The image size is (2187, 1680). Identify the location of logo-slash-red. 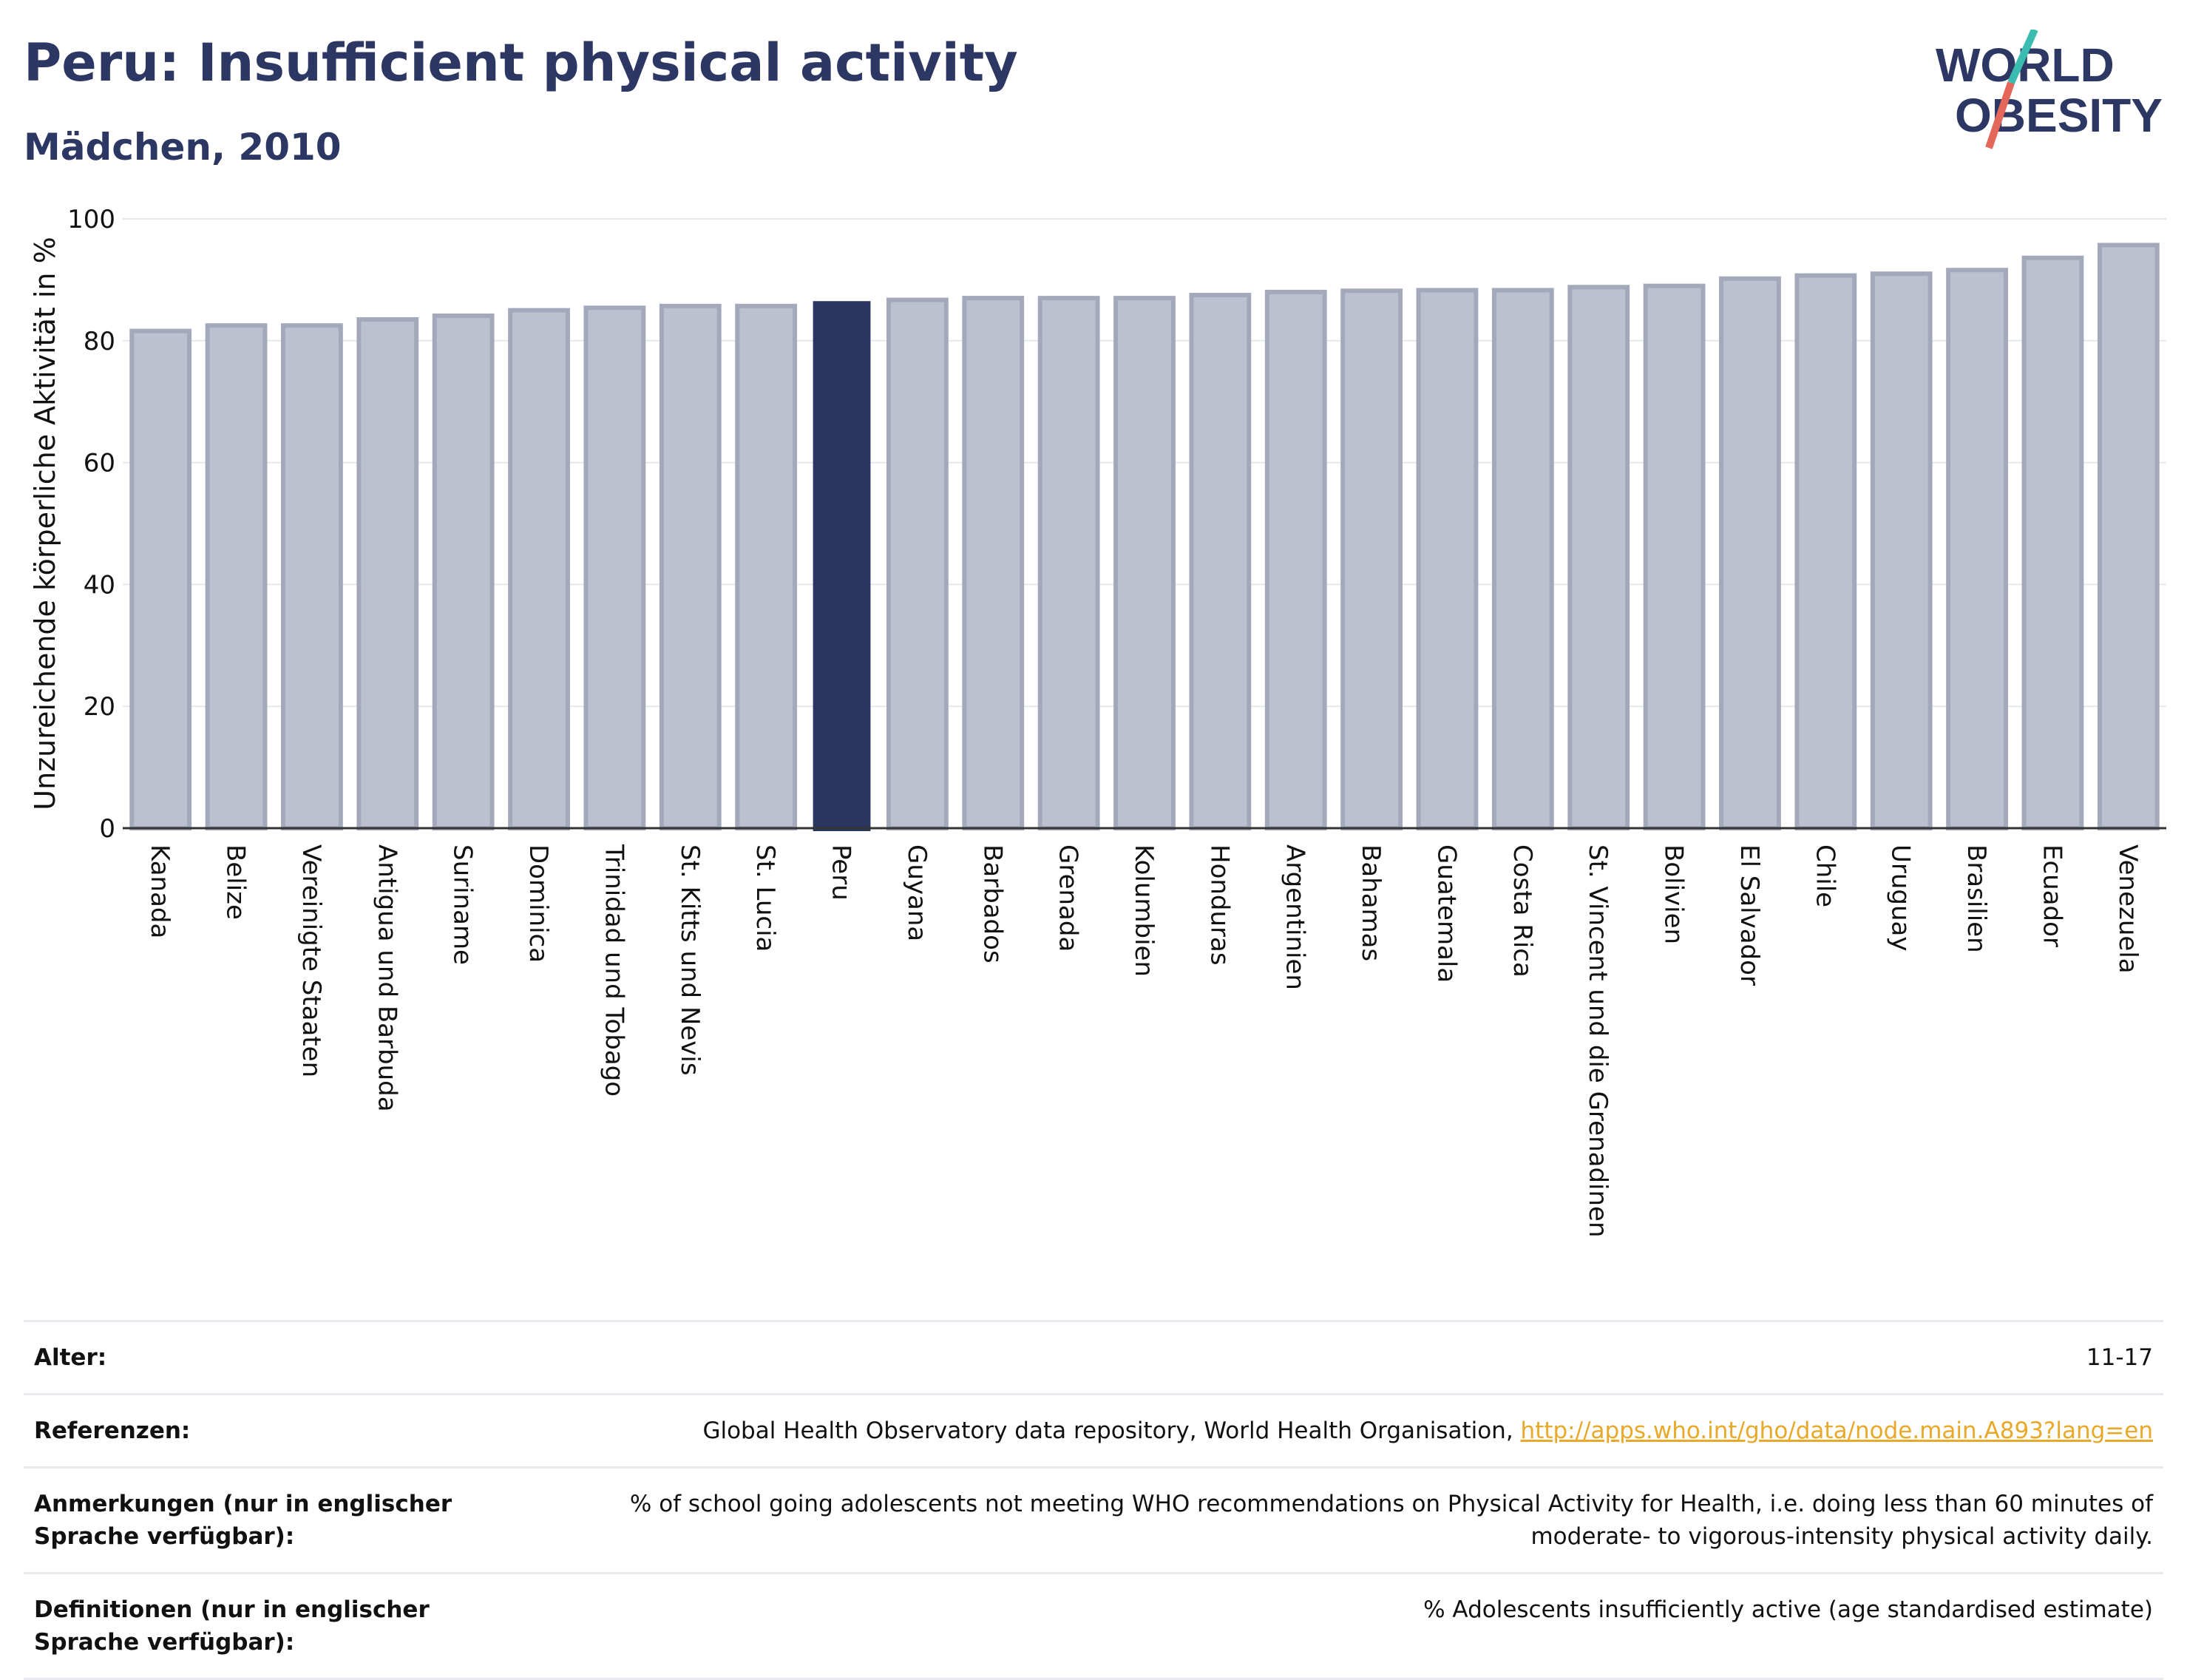
(2000, 115).